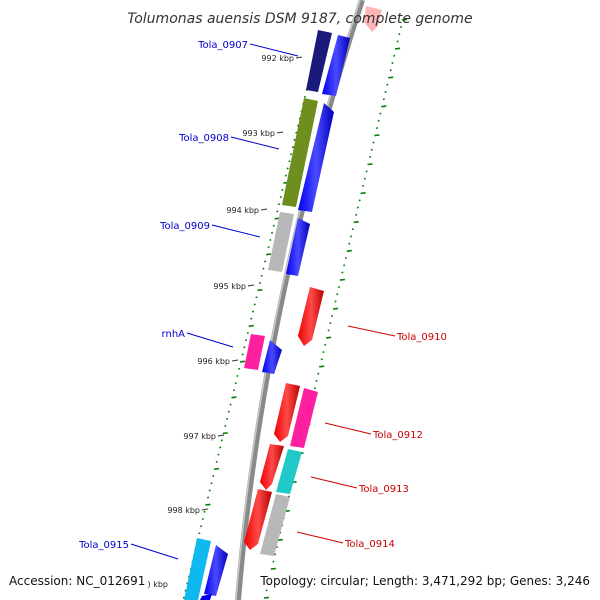 The image size is (600, 600). Describe the element at coordinates (383, 489) in the screenshot. I see `gene-label-tola_0913: Tola_0913` at that location.